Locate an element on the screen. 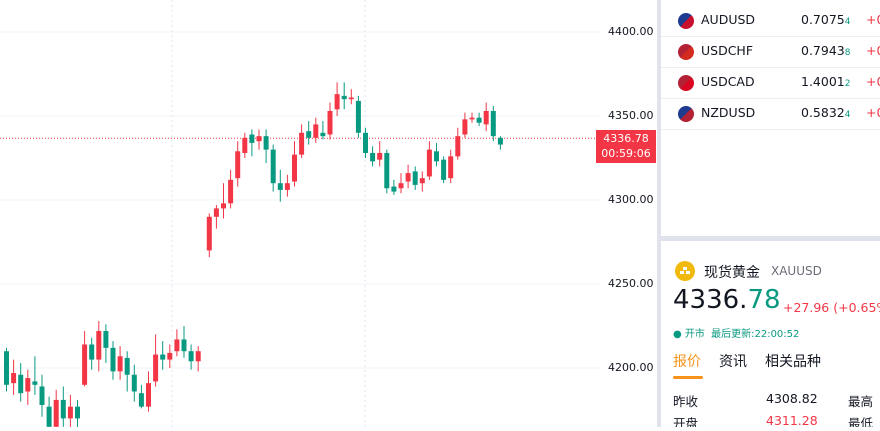  price-axis-label: 4200.00 is located at coordinates (631, 367).